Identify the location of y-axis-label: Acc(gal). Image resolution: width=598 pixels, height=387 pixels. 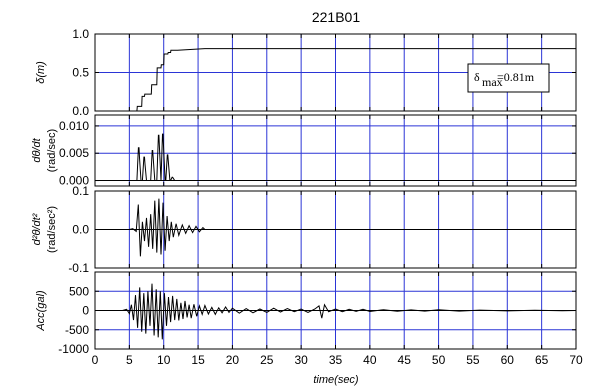
(41, 311).